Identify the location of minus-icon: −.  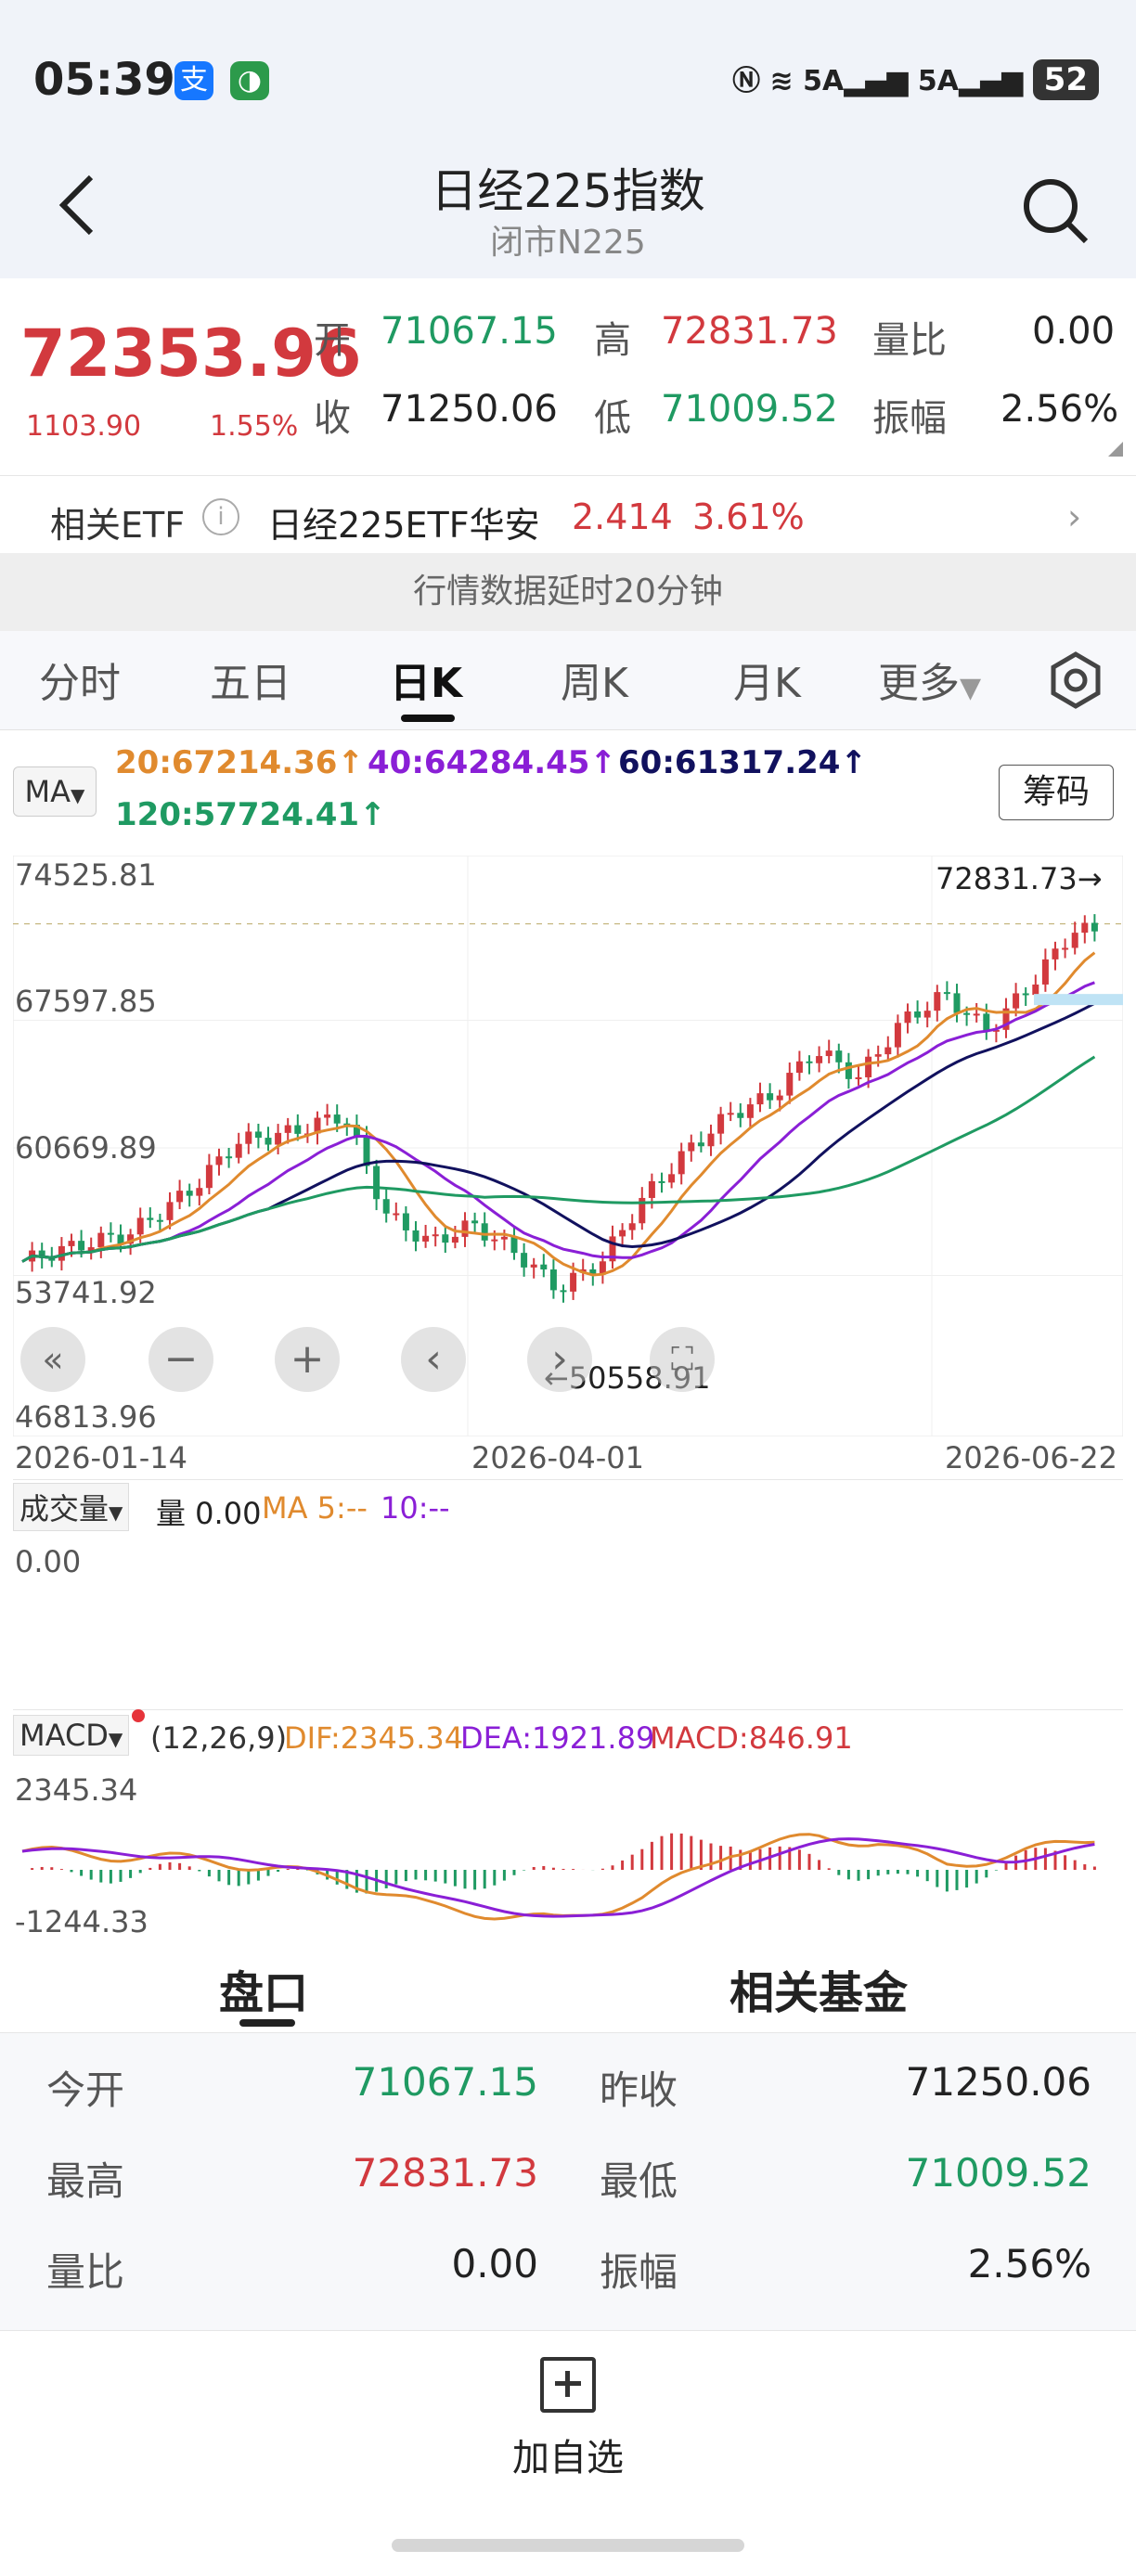
(181, 1359).